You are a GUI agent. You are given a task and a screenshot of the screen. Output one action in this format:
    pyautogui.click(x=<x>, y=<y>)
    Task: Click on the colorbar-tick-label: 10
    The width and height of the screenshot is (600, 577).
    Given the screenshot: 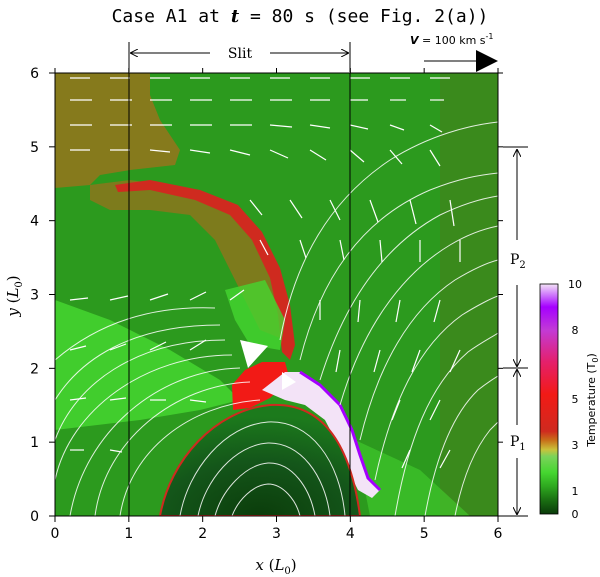 What is the action you would take?
    pyautogui.click(x=575, y=284)
    